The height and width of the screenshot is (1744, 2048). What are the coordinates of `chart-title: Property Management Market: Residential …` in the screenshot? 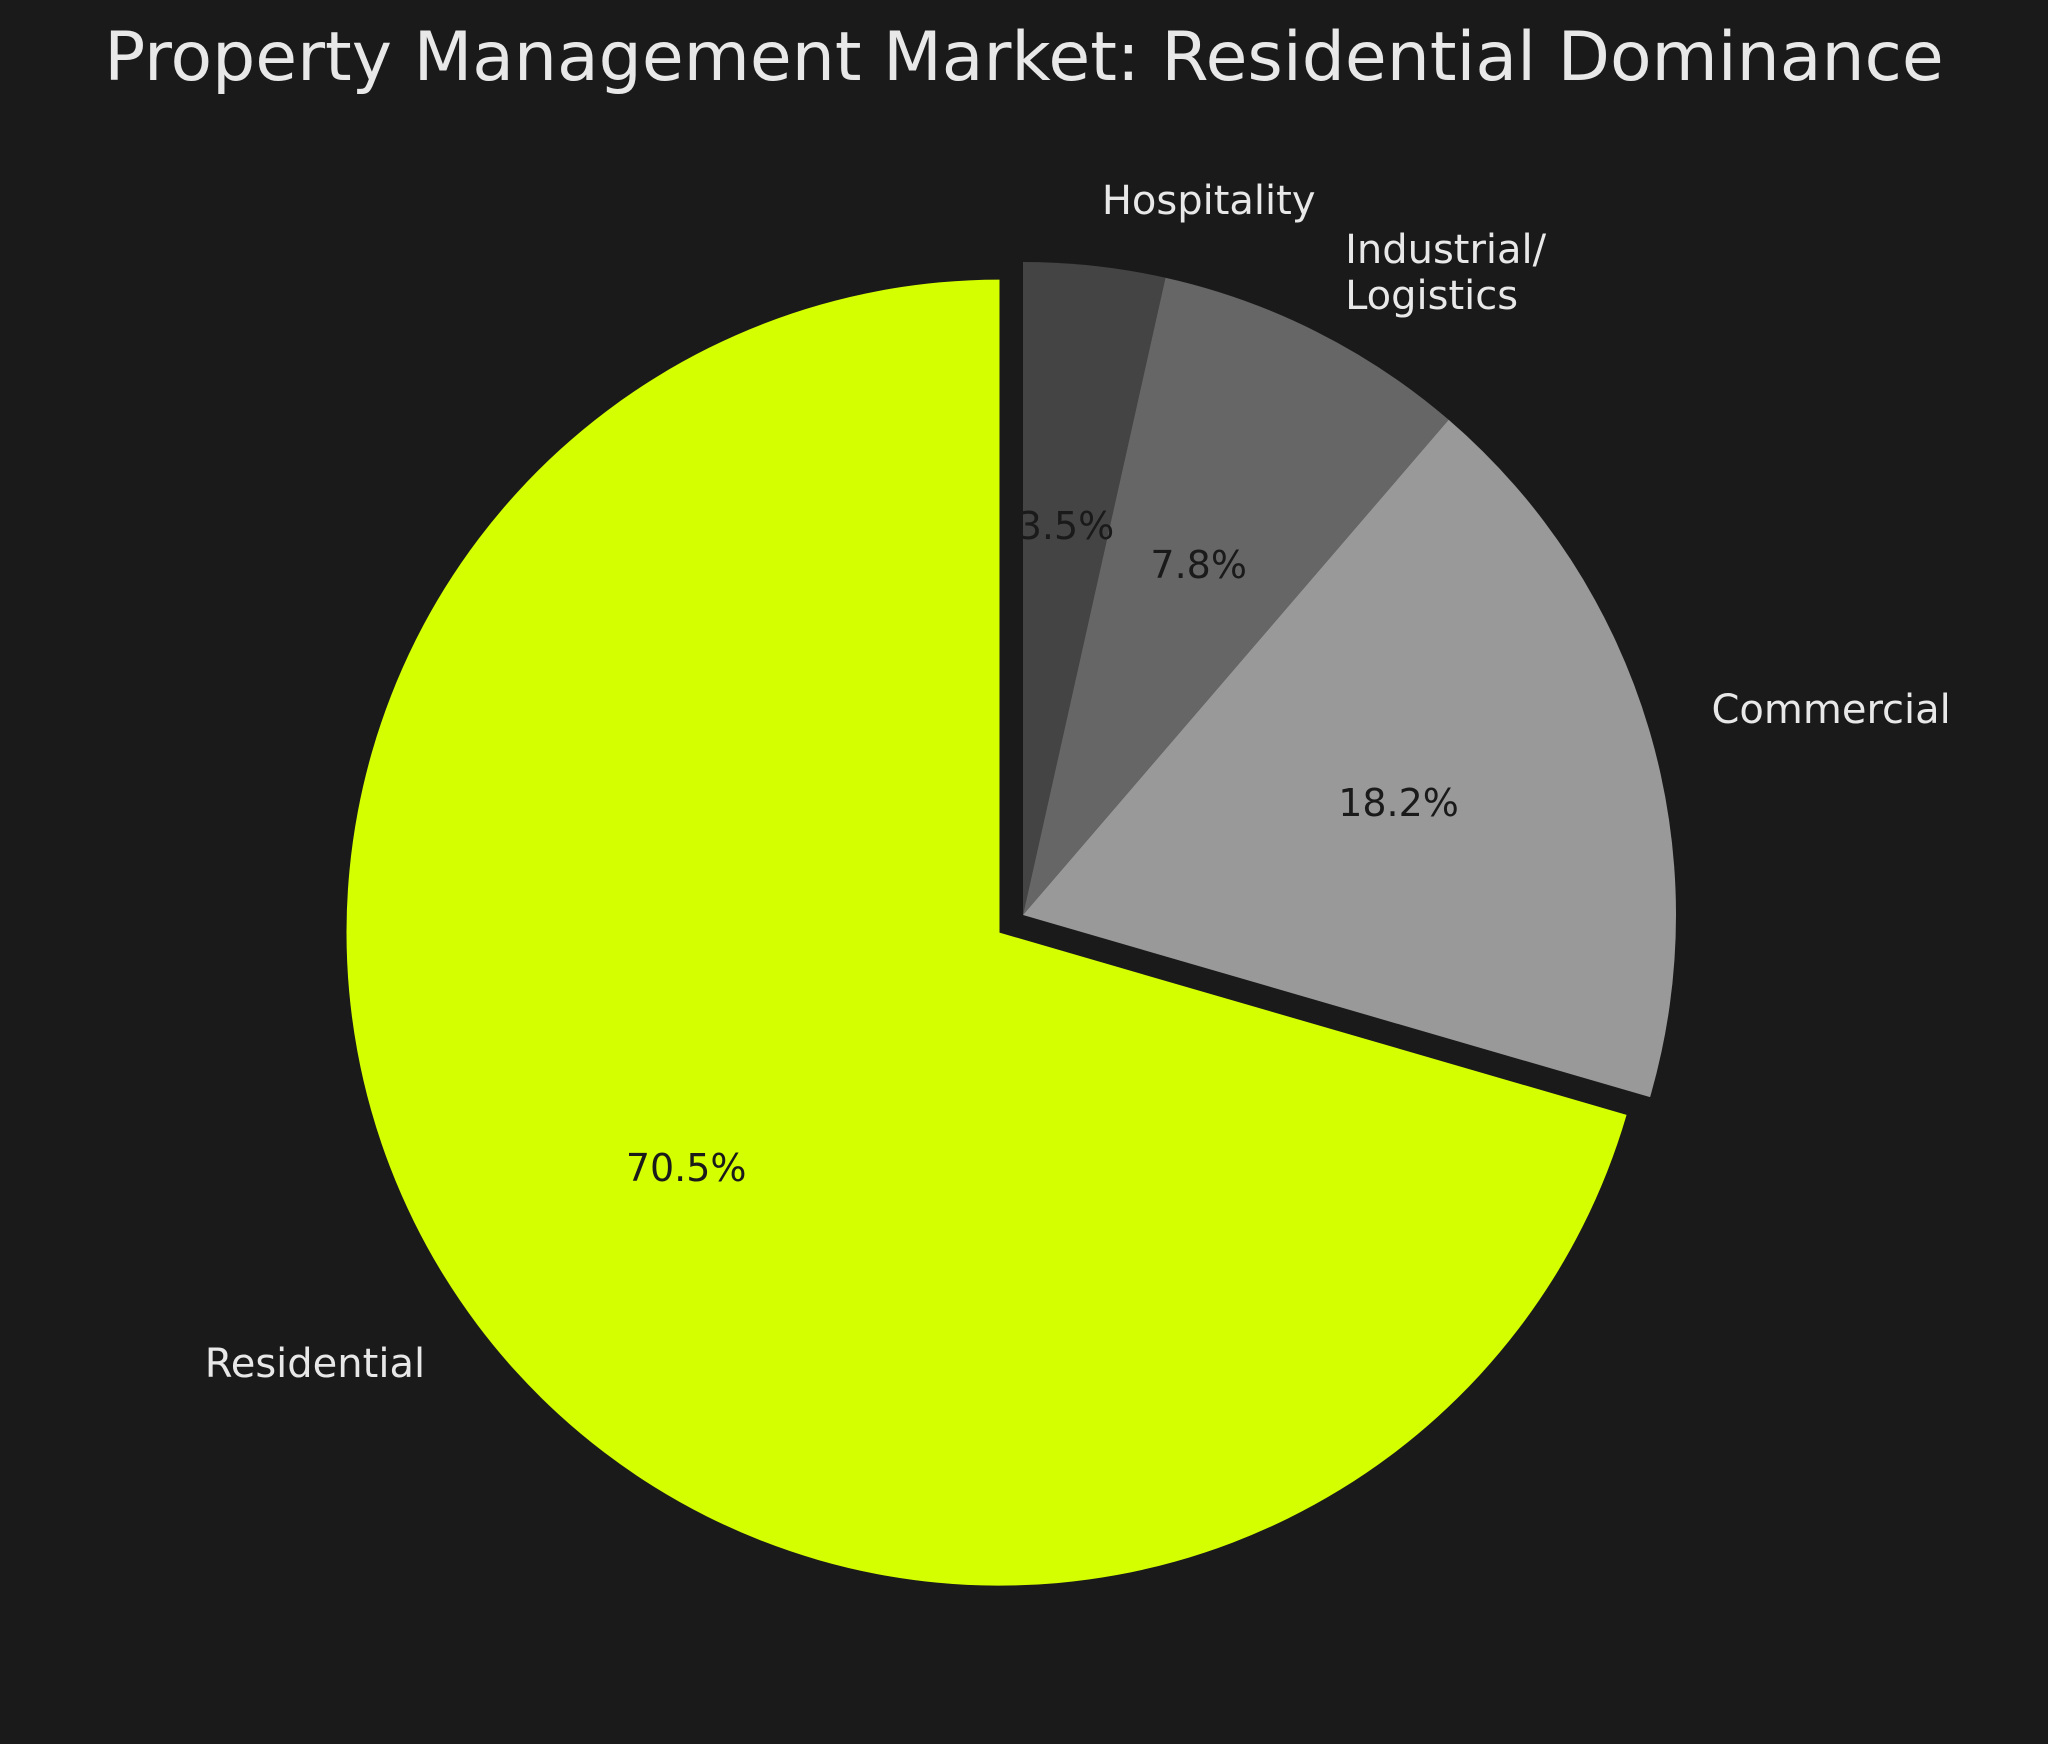 It's located at (1024, 57).